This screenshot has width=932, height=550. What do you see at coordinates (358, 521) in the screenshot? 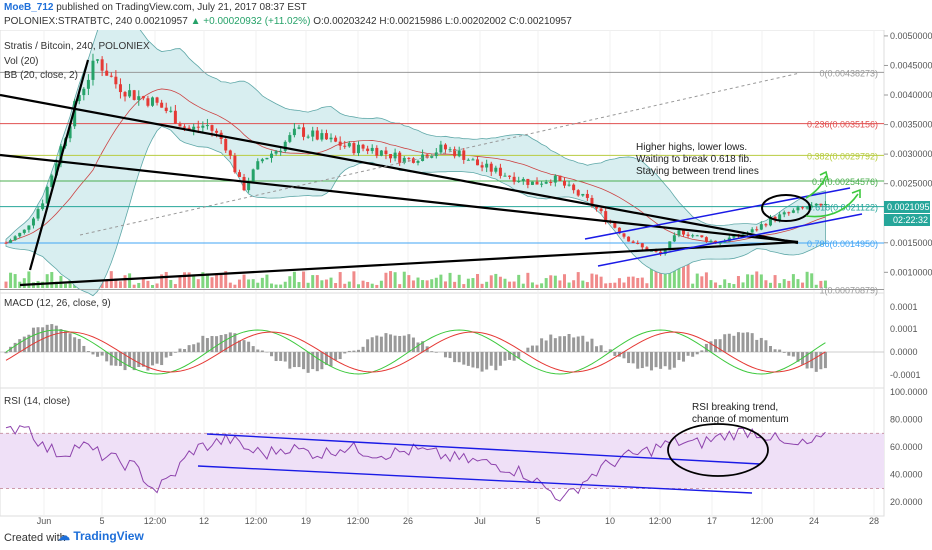
I see `time-tick-label: 12:00` at bounding box center [358, 521].